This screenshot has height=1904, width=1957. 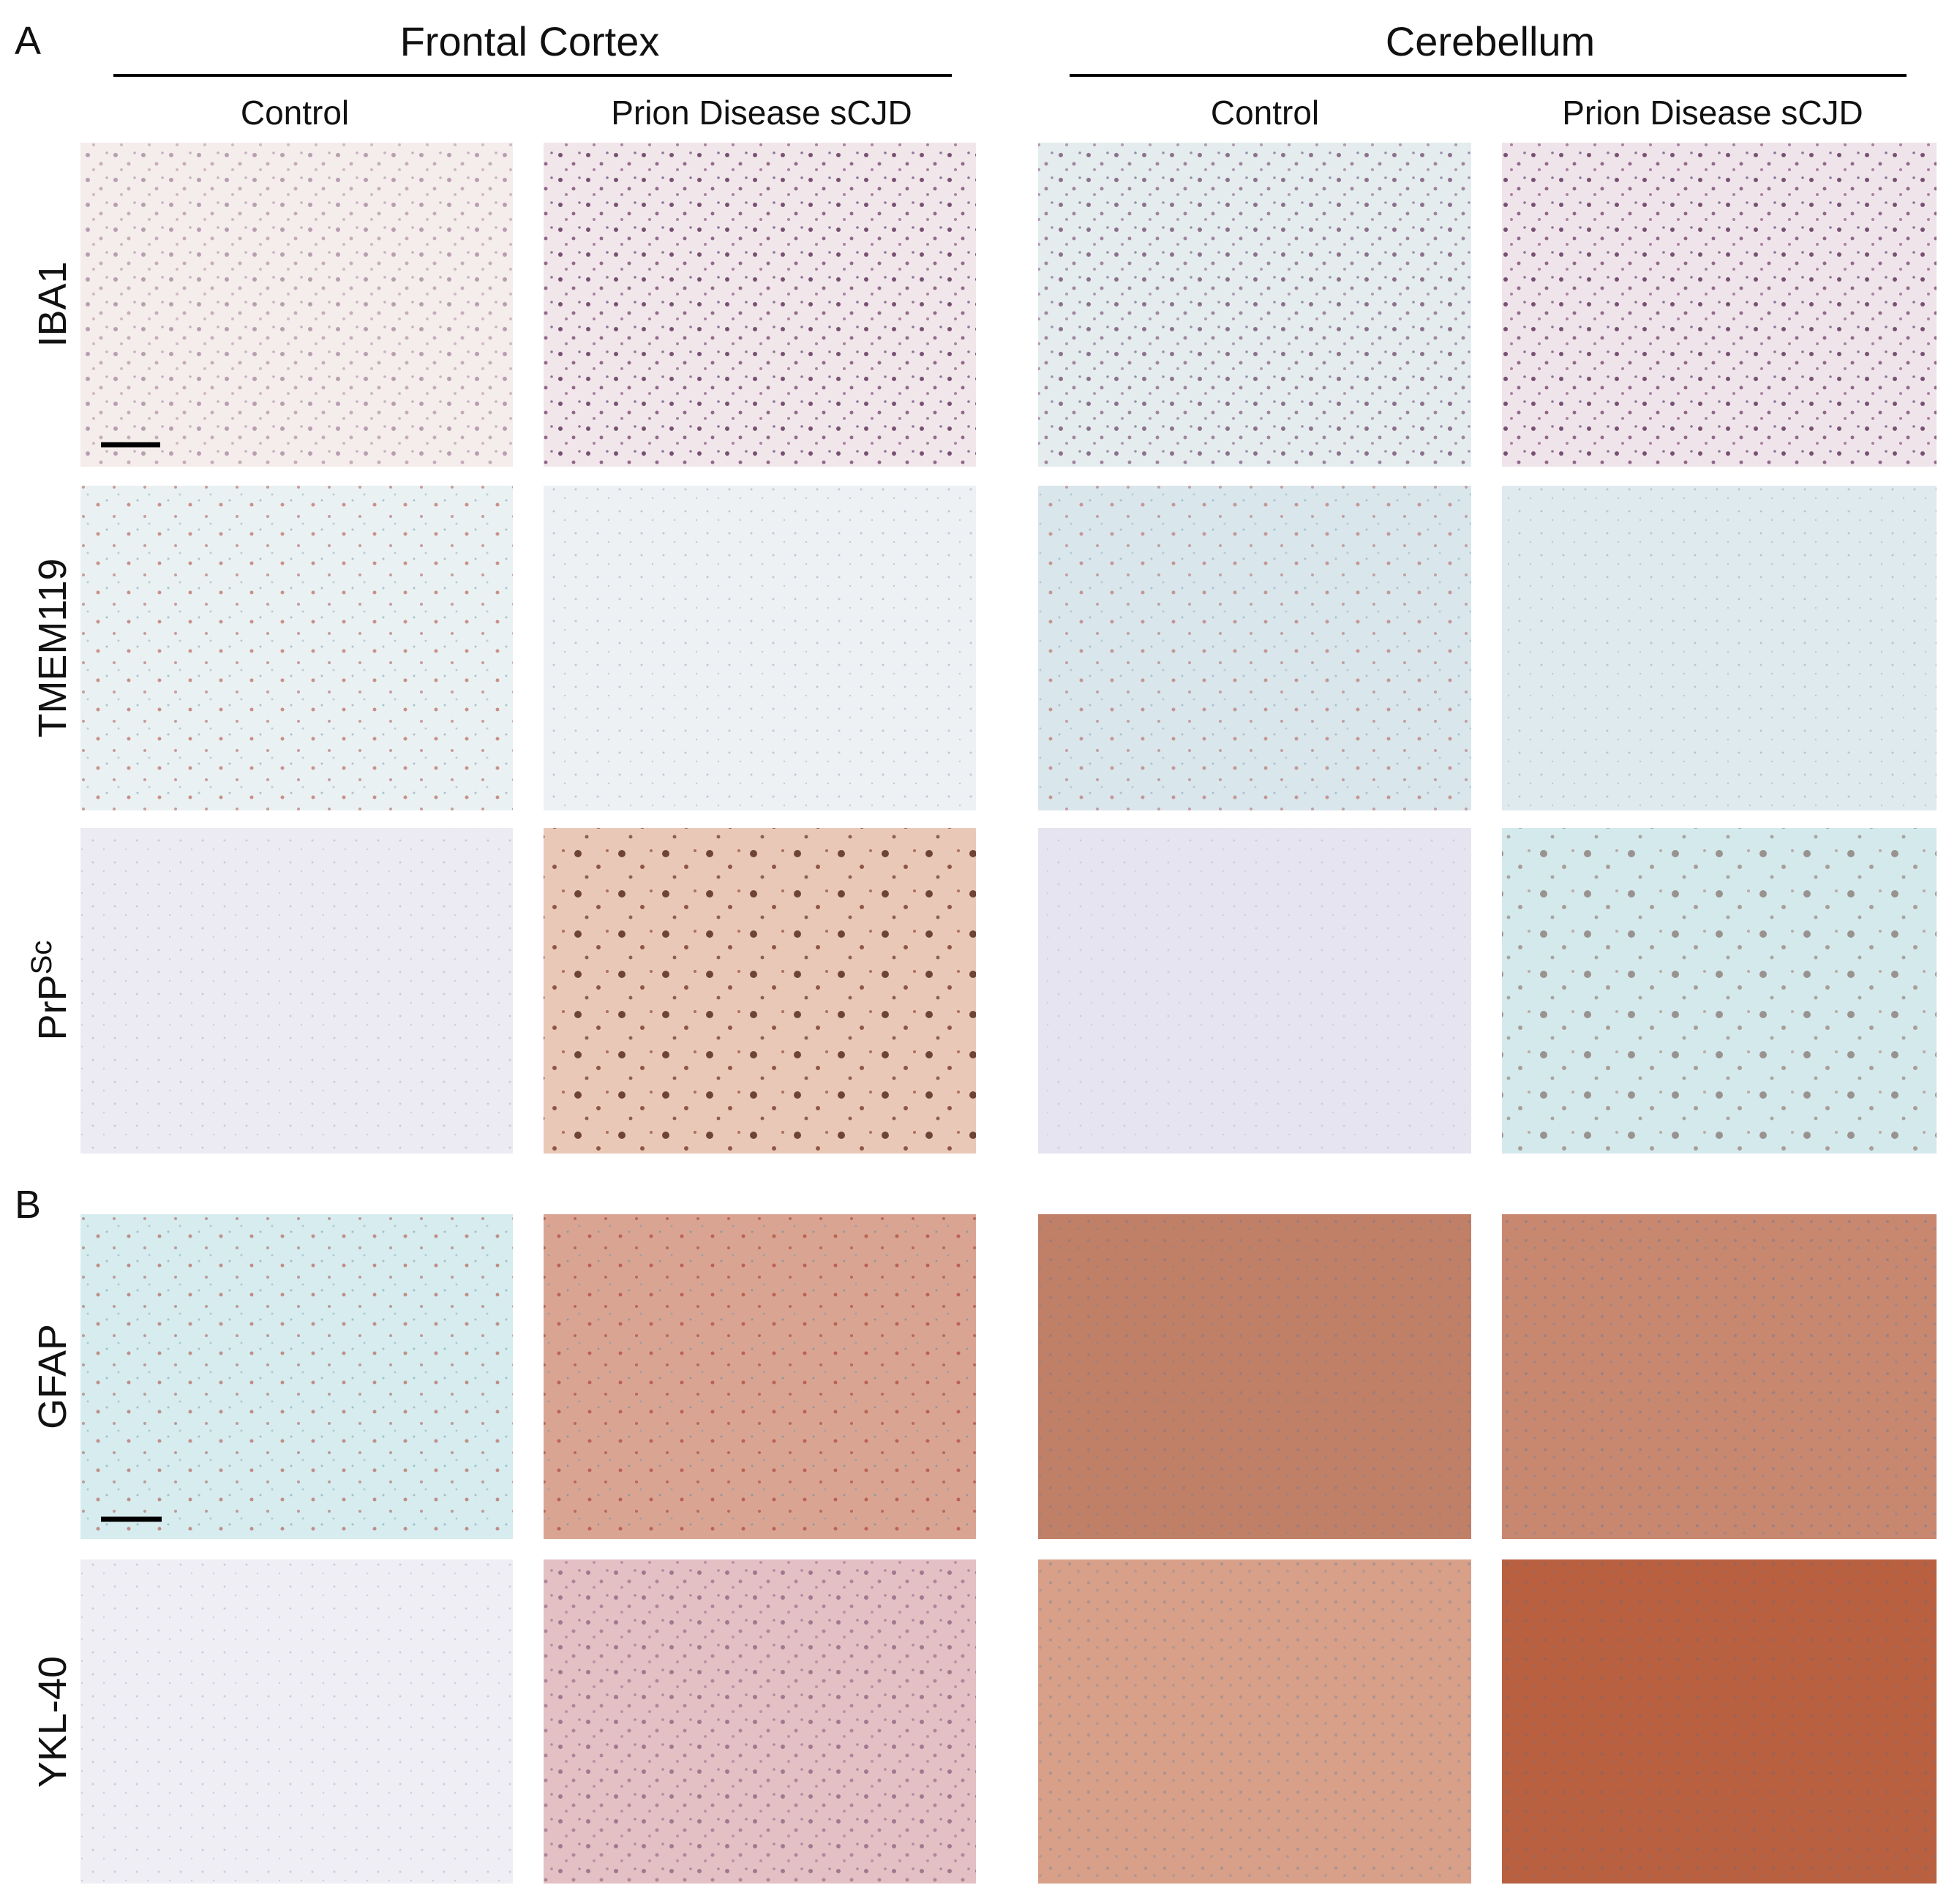 What do you see at coordinates (530, 41) in the screenshot?
I see `group-title: Frontal Cortex` at bounding box center [530, 41].